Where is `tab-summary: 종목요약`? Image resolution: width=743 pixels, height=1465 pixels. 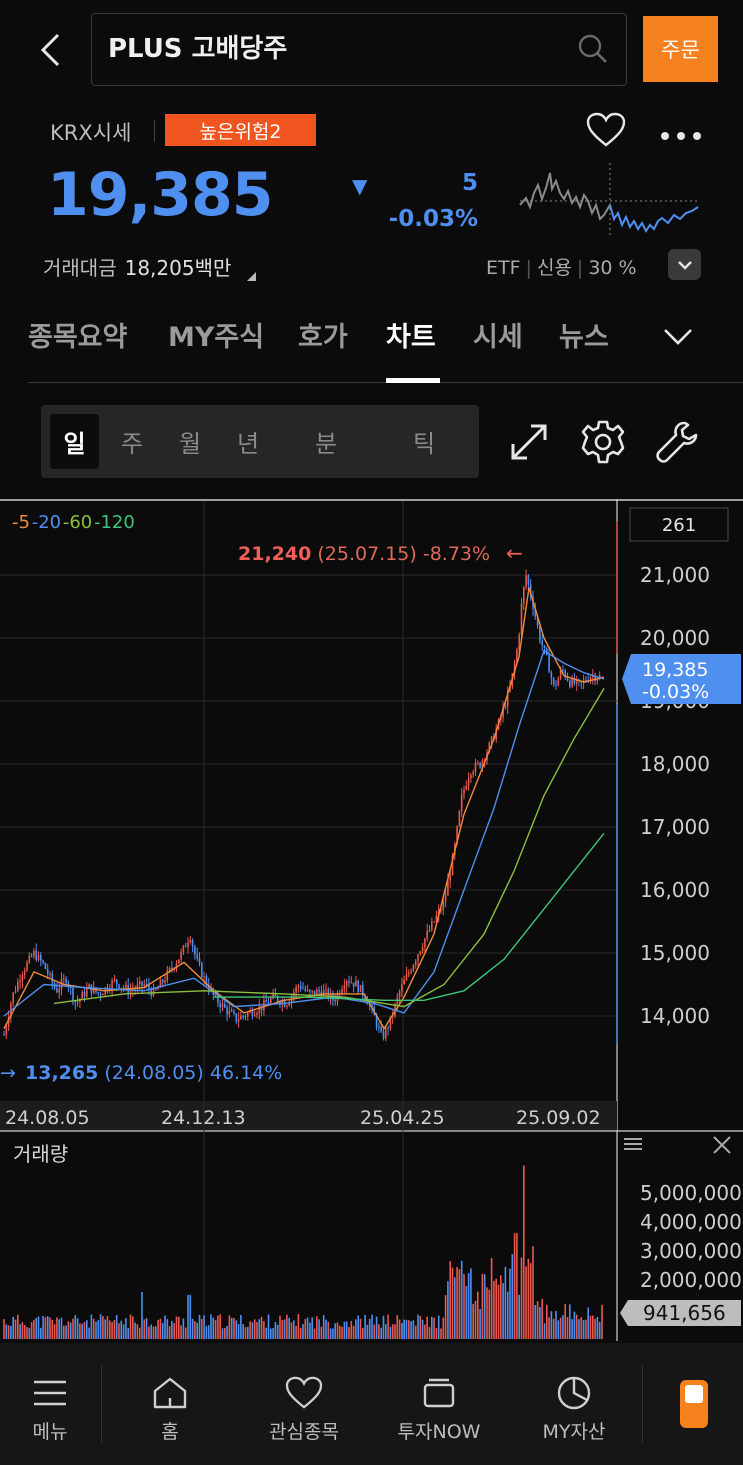
tab-summary: 종목요약 is located at coordinates (78, 337).